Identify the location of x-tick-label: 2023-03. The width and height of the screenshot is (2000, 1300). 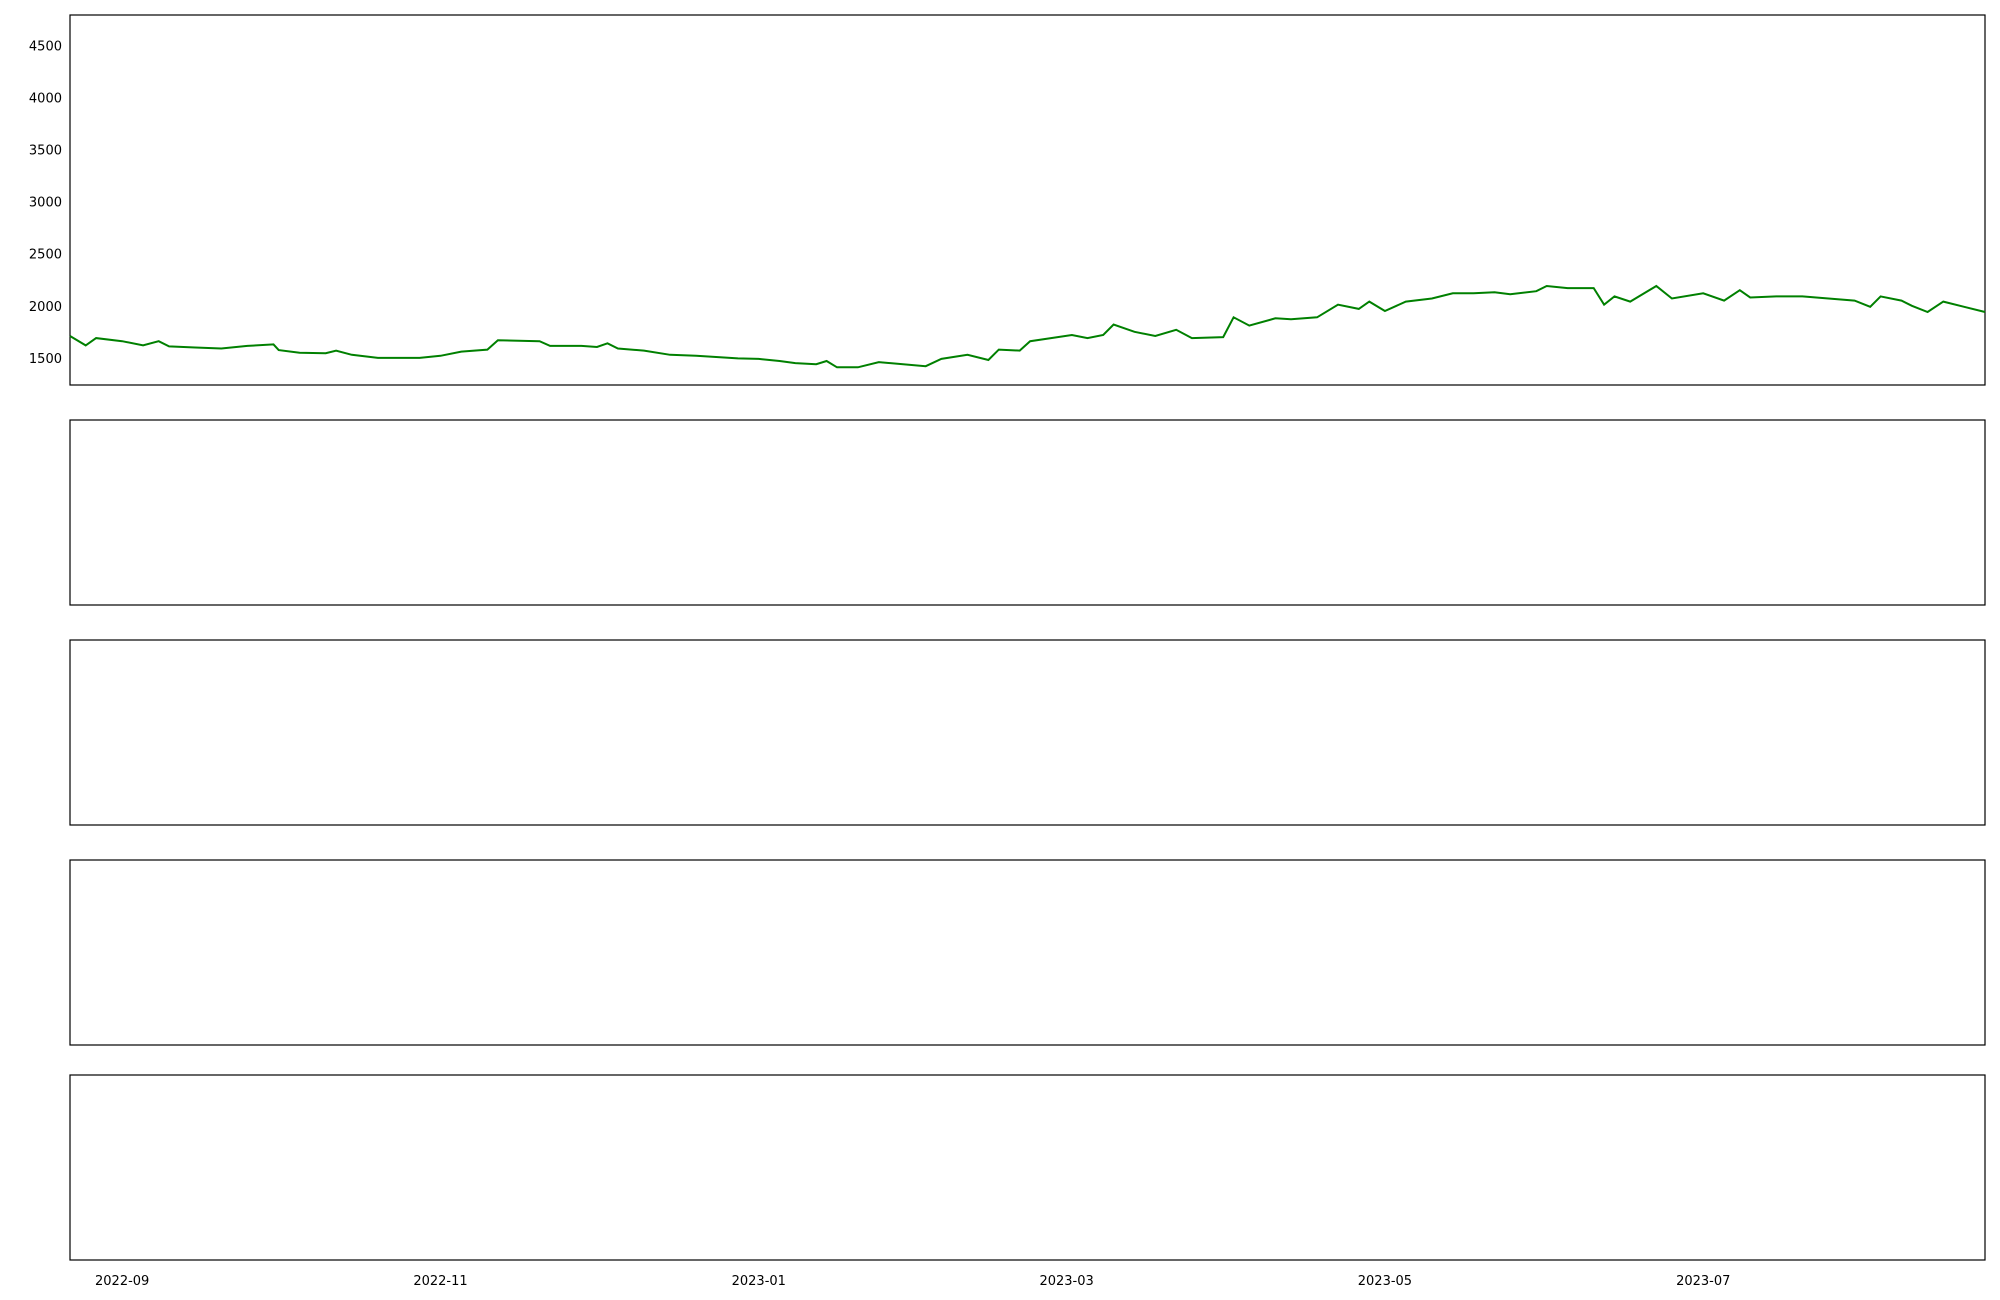
(1066, 1281).